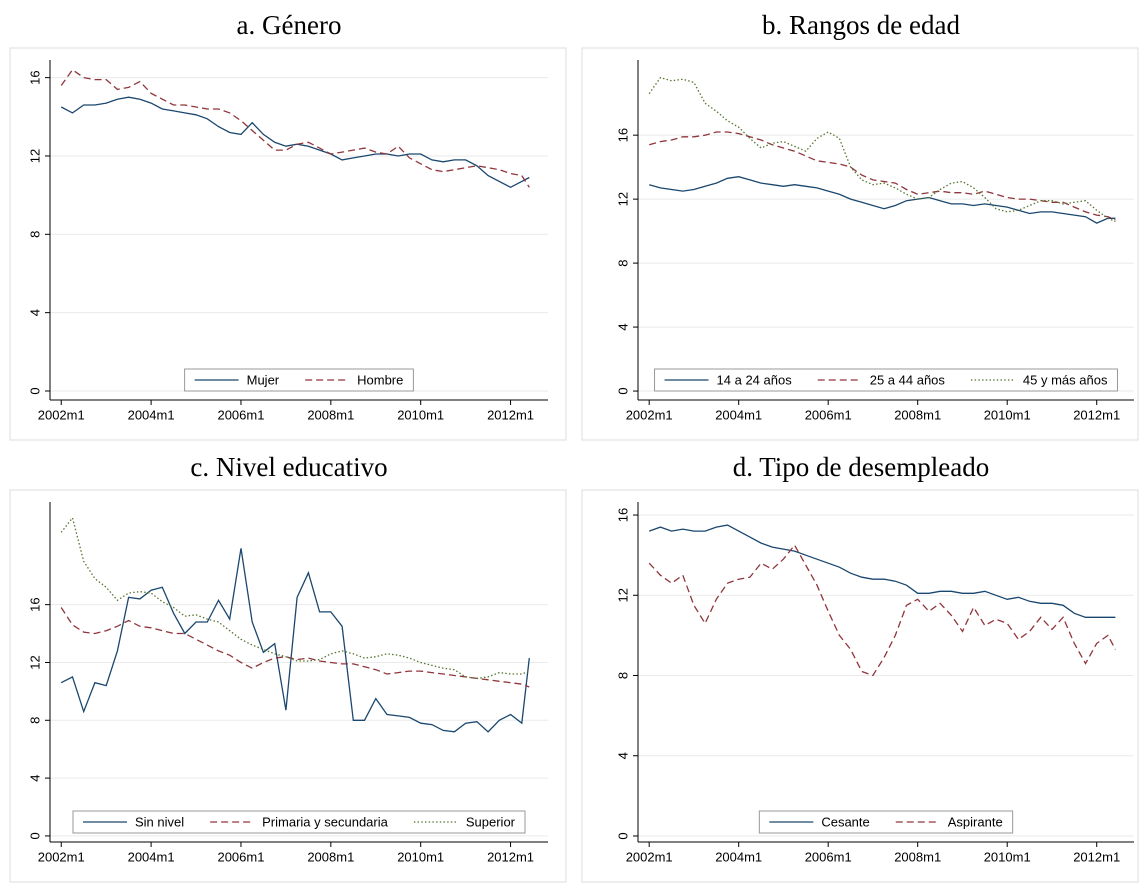 This screenshot has width=1144, height=884. What do you see at coordinates (1065, 379) in the screenshot?
I see `legend-label: 45 y más años` at bounding box center [1065, 379].